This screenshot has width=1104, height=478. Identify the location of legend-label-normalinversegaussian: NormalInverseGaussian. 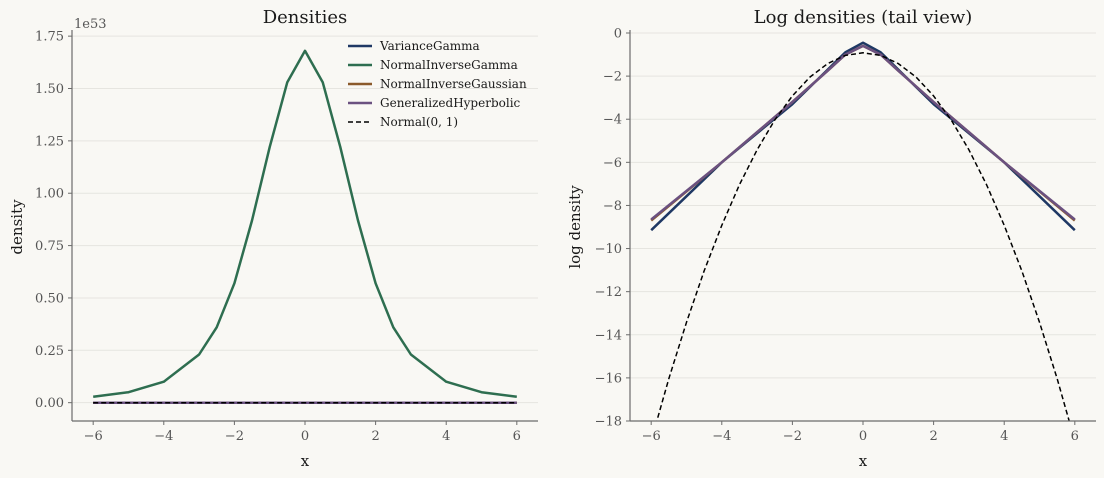
(453, 84).